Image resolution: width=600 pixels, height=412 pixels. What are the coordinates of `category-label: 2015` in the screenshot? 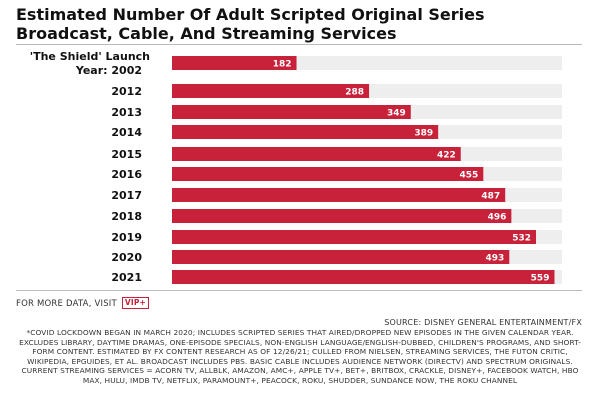 It's located at (126, 154).